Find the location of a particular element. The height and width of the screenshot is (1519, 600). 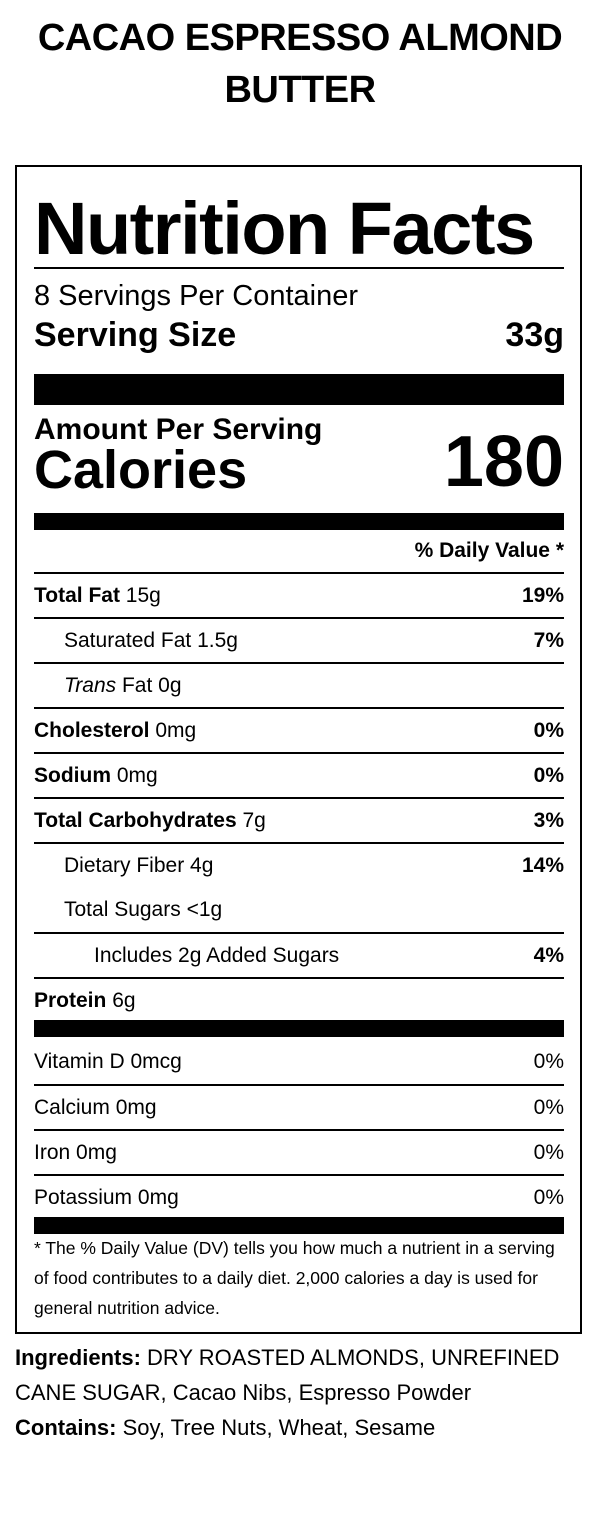

servings-per-container: 8 Servings Per Container is located at coordinates (196, 296).